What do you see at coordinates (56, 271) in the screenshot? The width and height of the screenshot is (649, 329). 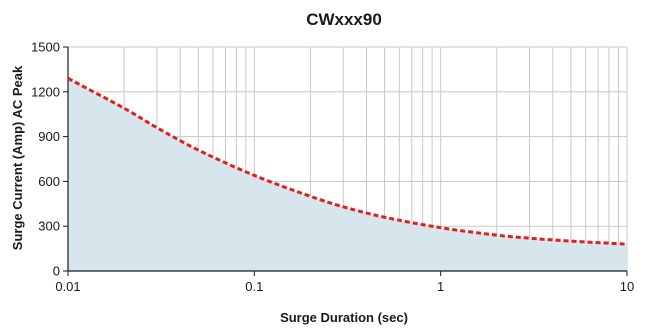 I see `y-tick-label: 0` at bounding box center [56, 271].